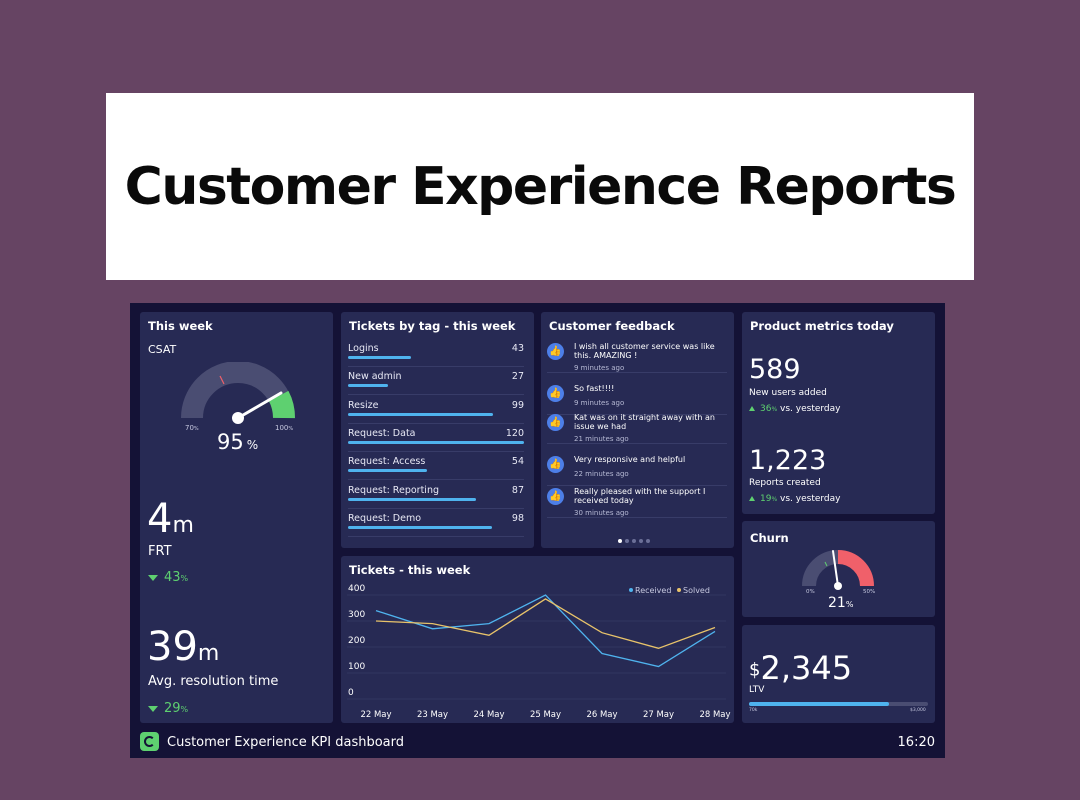 The width and height of the screenshot is (1080, 800). I want to click on x-tick-label: 24 May, so click(488, 715).